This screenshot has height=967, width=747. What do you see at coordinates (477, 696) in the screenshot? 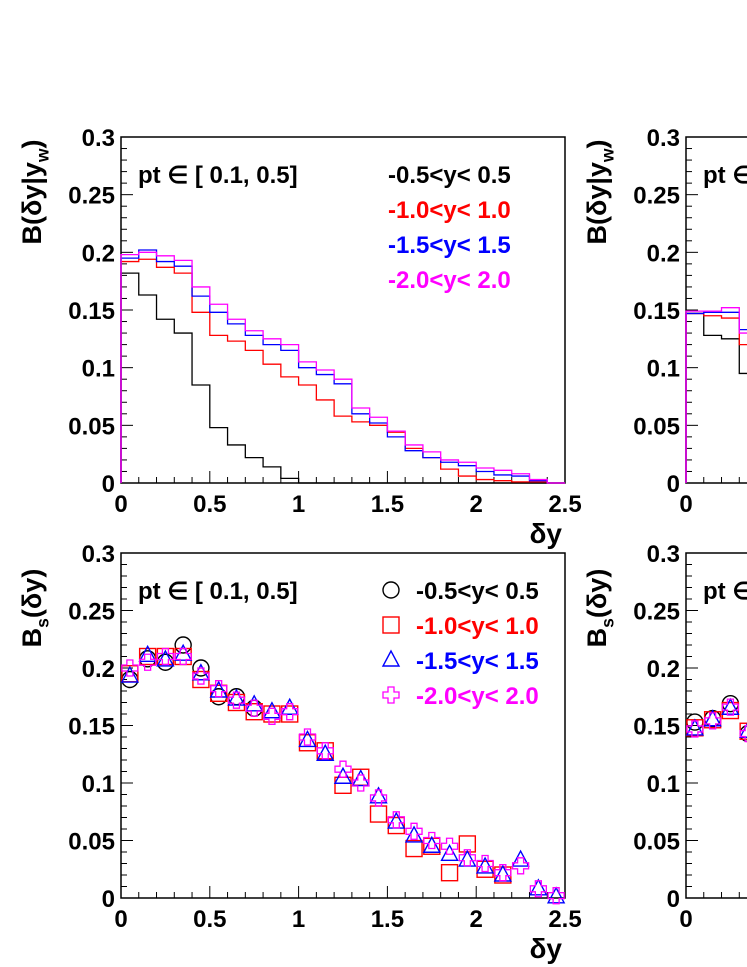
I see `legend-entry: -2.0<y< 2.0` at bounding box center [477, 696].